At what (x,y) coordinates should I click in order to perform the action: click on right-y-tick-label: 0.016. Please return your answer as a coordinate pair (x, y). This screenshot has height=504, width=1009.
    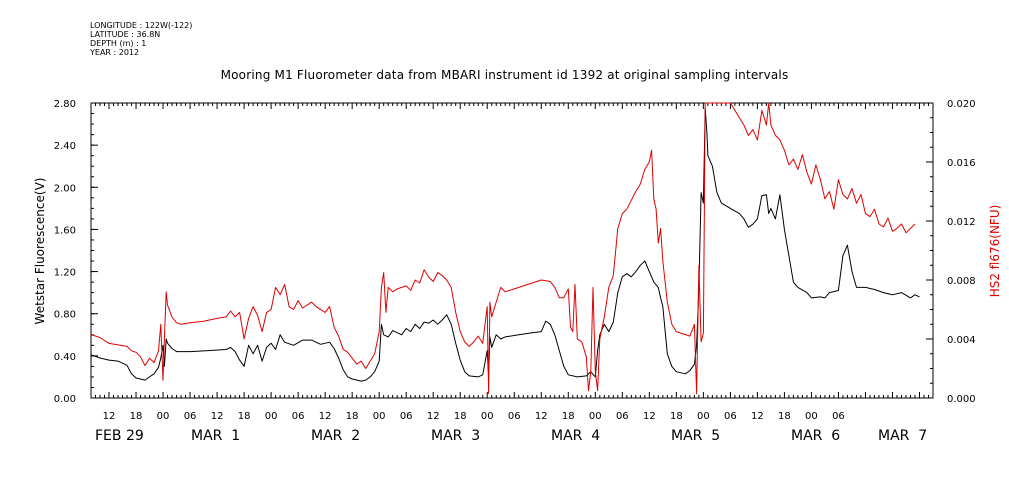
    Looking at the image, I should click on (961, 163).